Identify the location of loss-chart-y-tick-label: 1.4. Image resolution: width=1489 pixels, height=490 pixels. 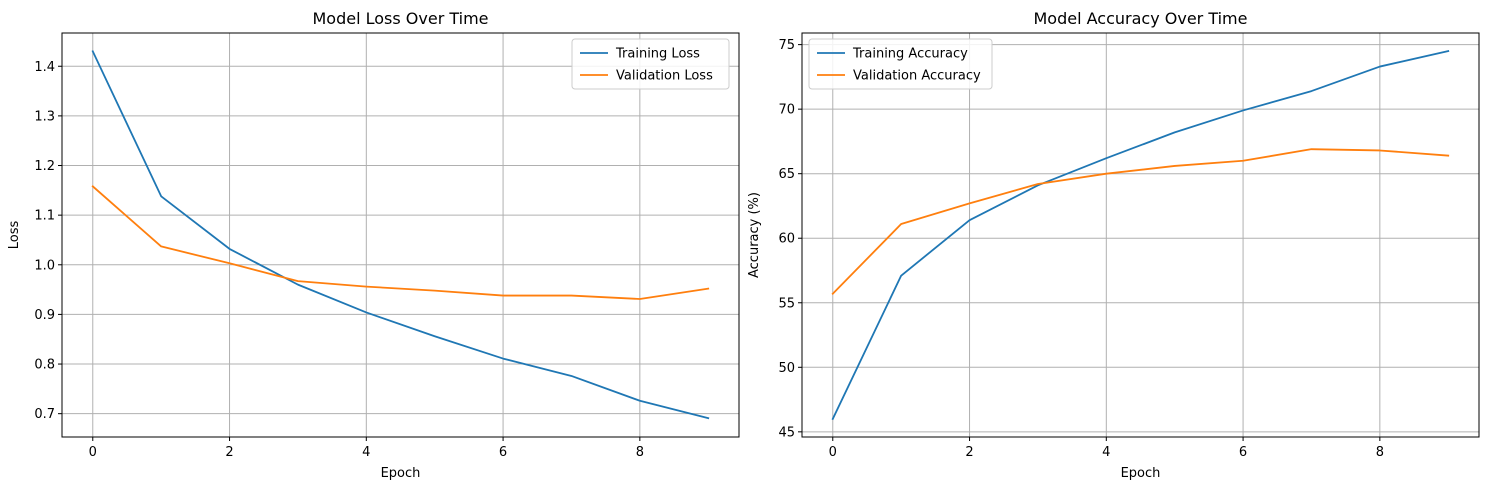
(44, 67).